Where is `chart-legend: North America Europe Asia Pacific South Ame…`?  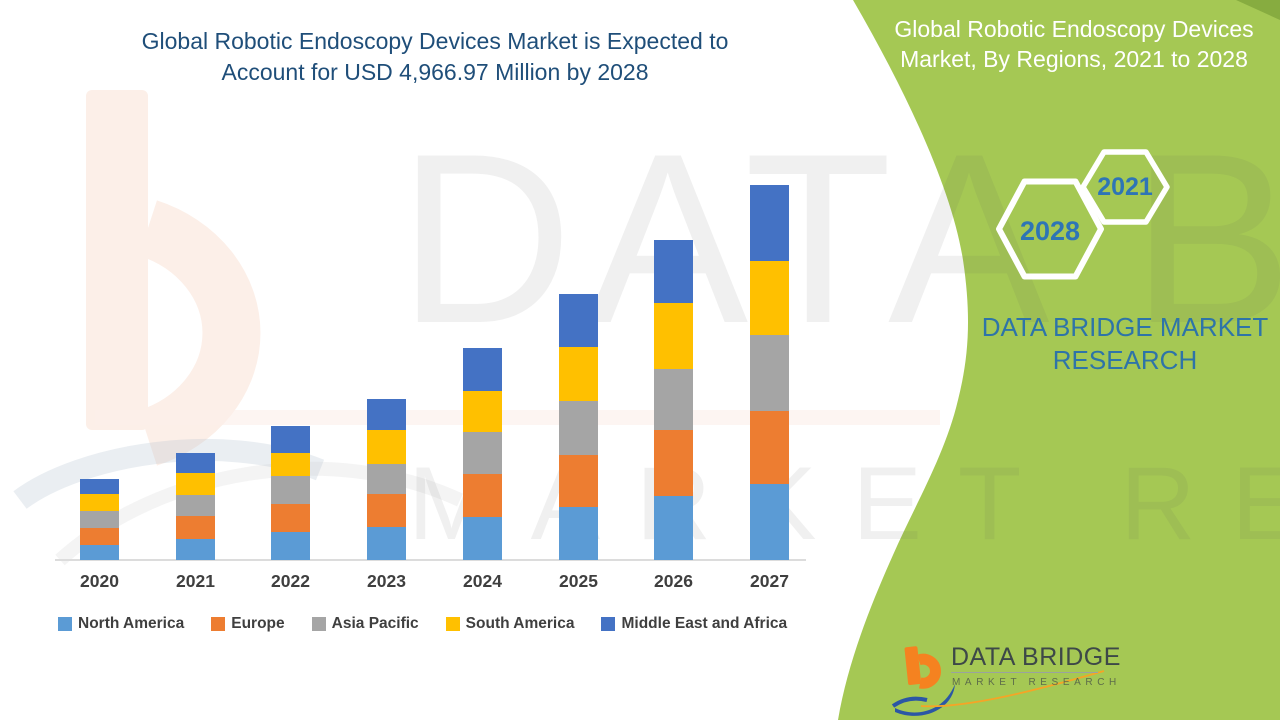 chart-legend: North America Europe Asia Pacific South Ame… is located at coordinates (422, 624).